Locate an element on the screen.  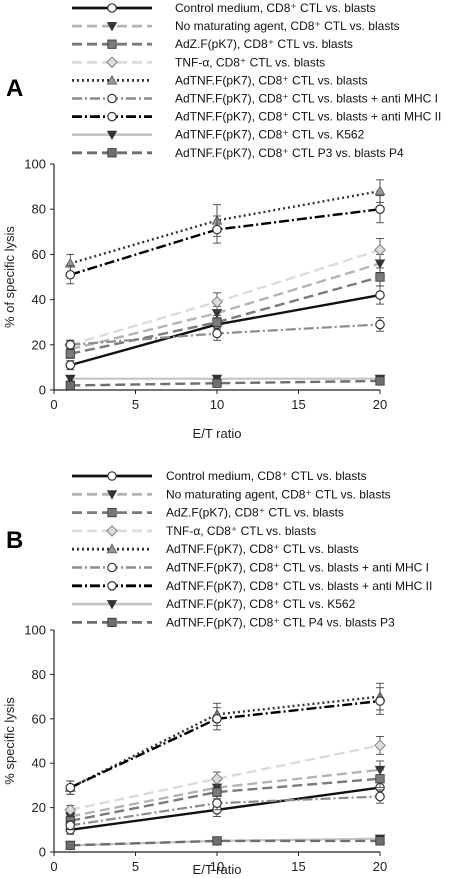
legend-item: AdTNF.F(pK7), CD8⁺ CTL P4 vs. blasts P3 is located at coordinates (233, 622).